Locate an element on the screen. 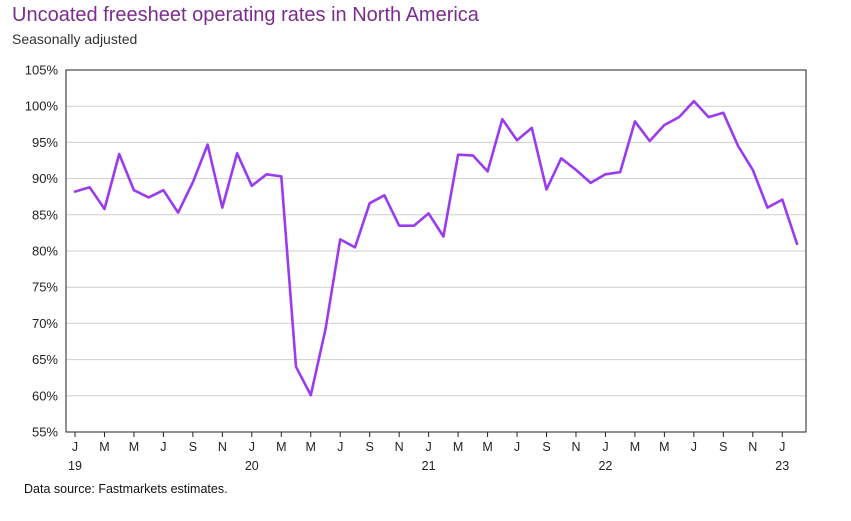 The width and height of the screenshot is (851, 521). y-axis-tick-labels: 55% 60% 65% 70% 75% 80% 85% 90% 95% 100% 105% is located at coordinates (42, 251).